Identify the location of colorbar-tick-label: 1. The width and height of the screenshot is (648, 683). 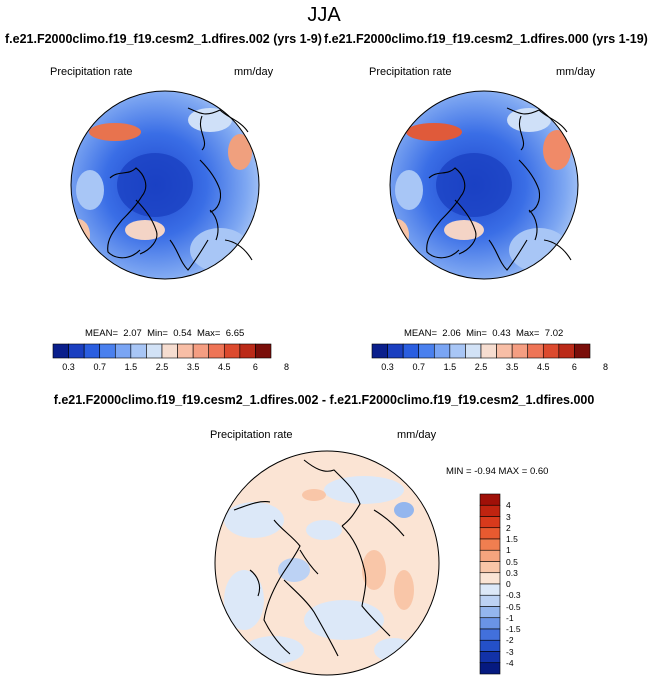
(508, 550).